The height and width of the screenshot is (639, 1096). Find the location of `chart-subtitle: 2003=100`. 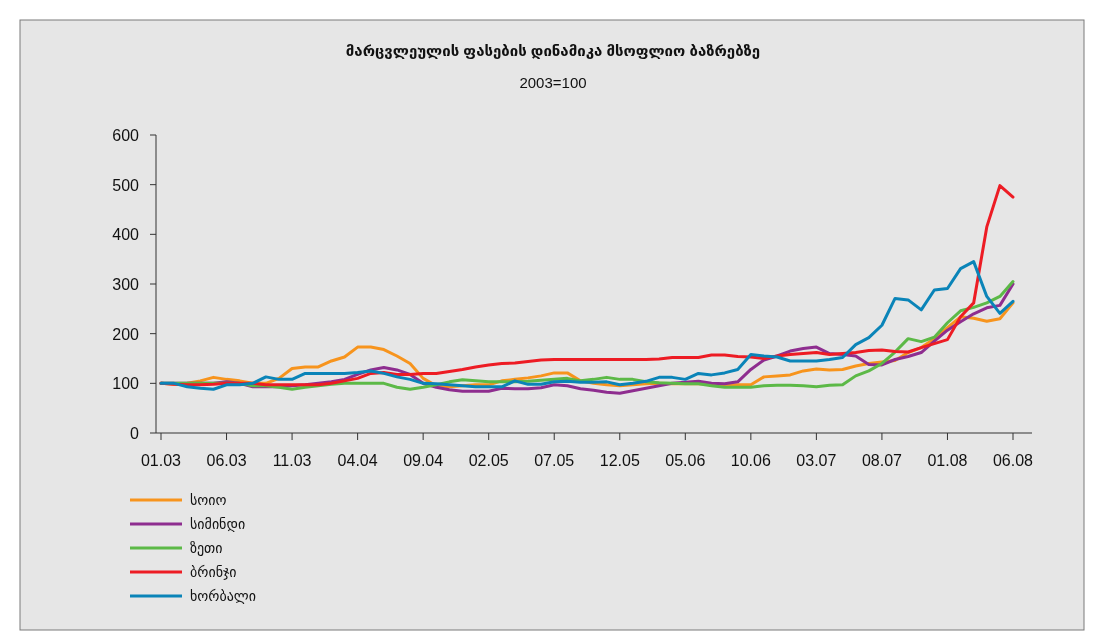

chart-subtitle: 2003=100 is located at coordinates (553, 82).